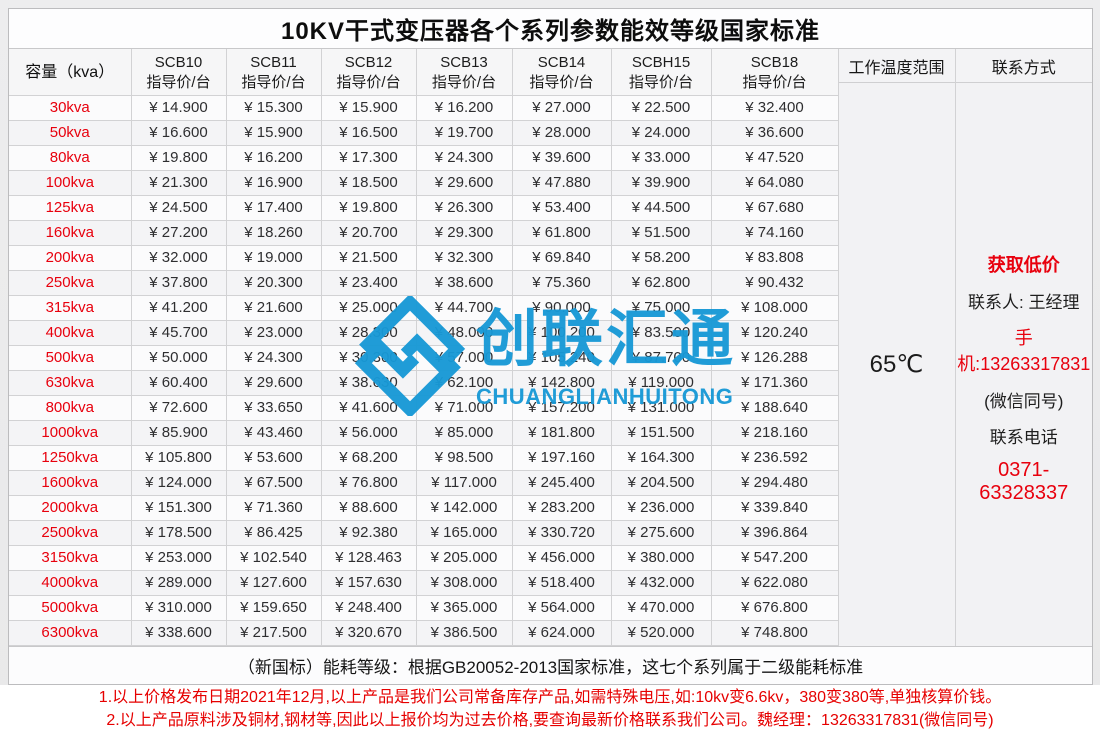 This screenshot has width=1100, height=733. I want to click on price-cell: ¥ 28.300, so click(369, 333).